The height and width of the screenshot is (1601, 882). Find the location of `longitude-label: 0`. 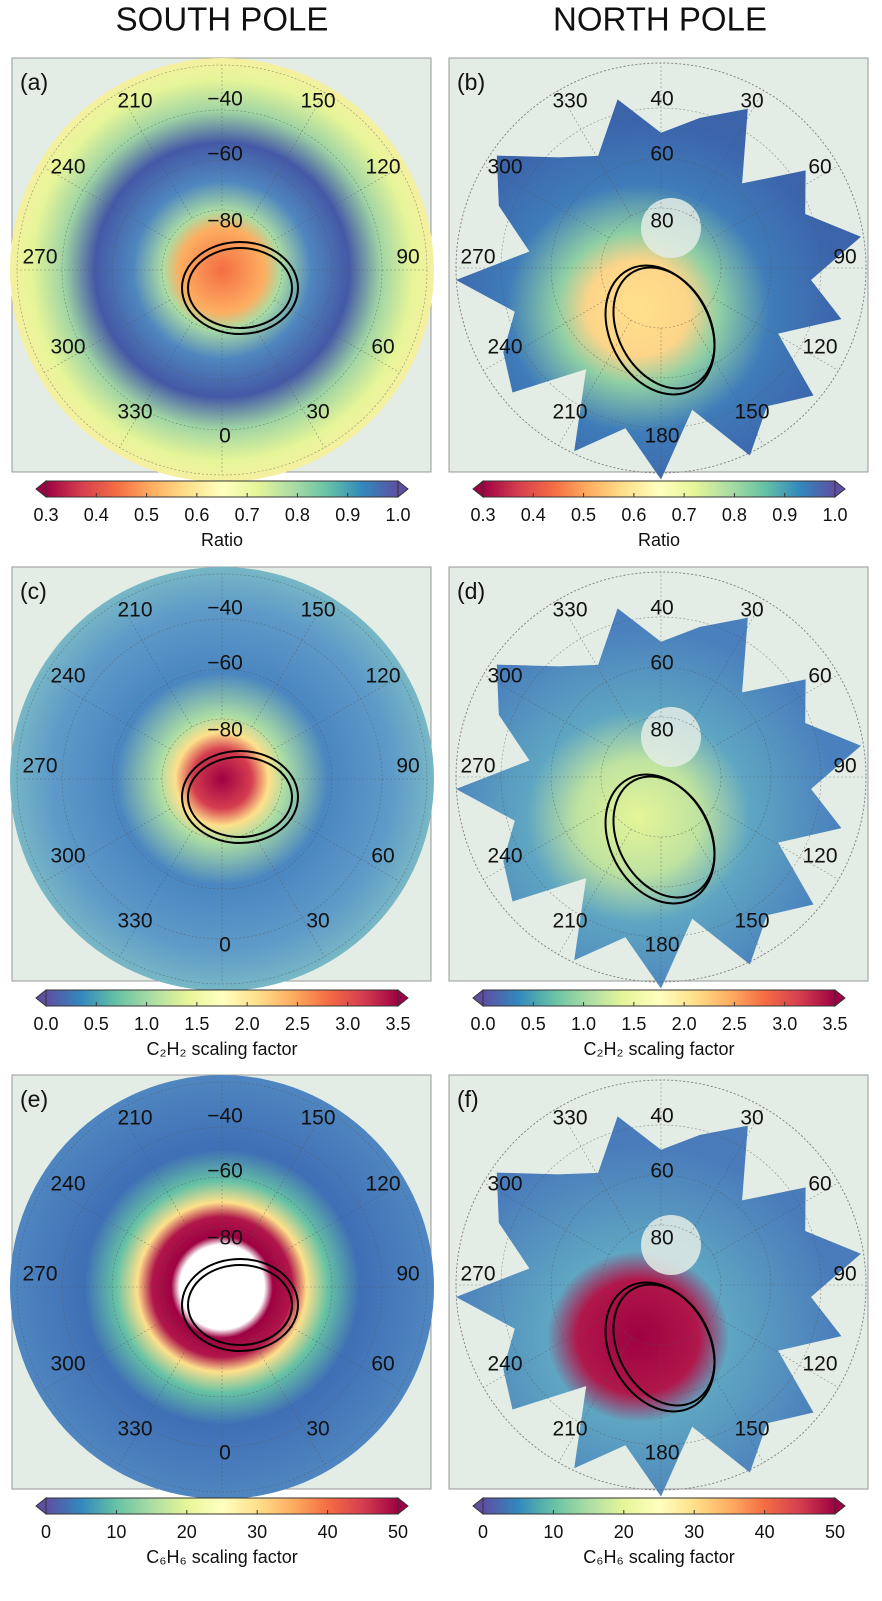

longitude-label: 0 is located at coordinates (225, 945).